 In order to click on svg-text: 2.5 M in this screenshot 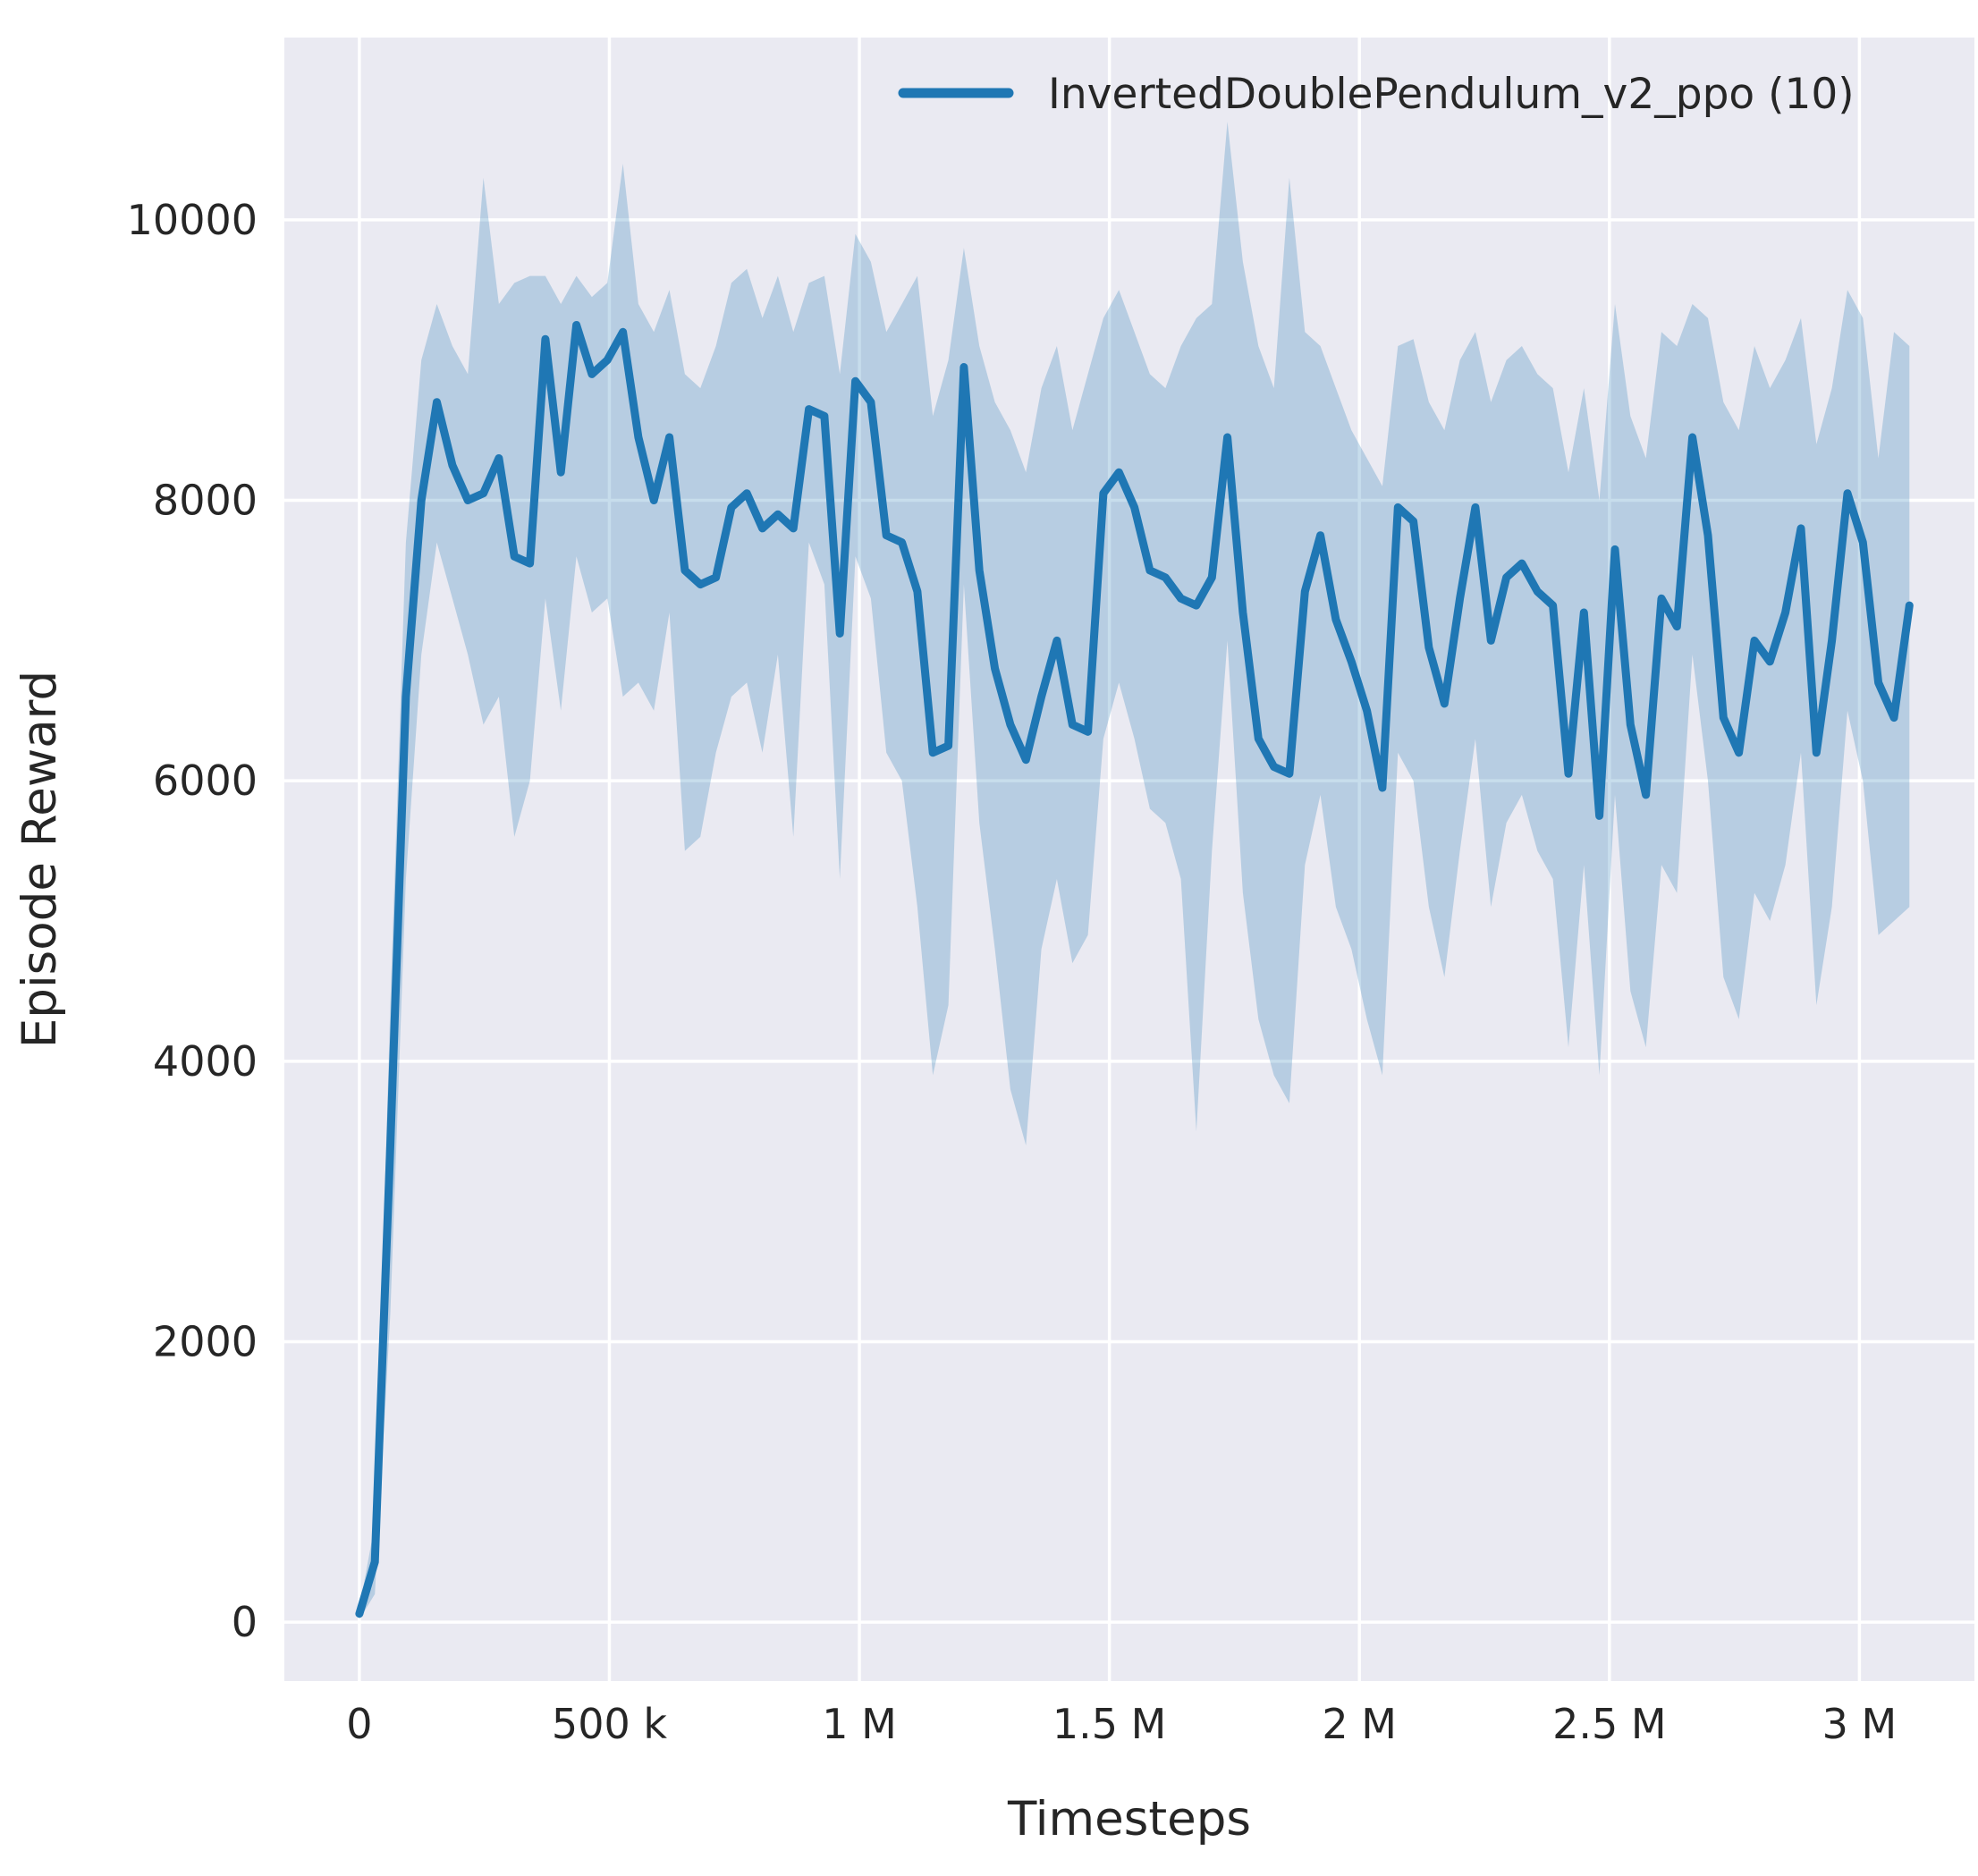, I will do `click(1609, 1724)`.